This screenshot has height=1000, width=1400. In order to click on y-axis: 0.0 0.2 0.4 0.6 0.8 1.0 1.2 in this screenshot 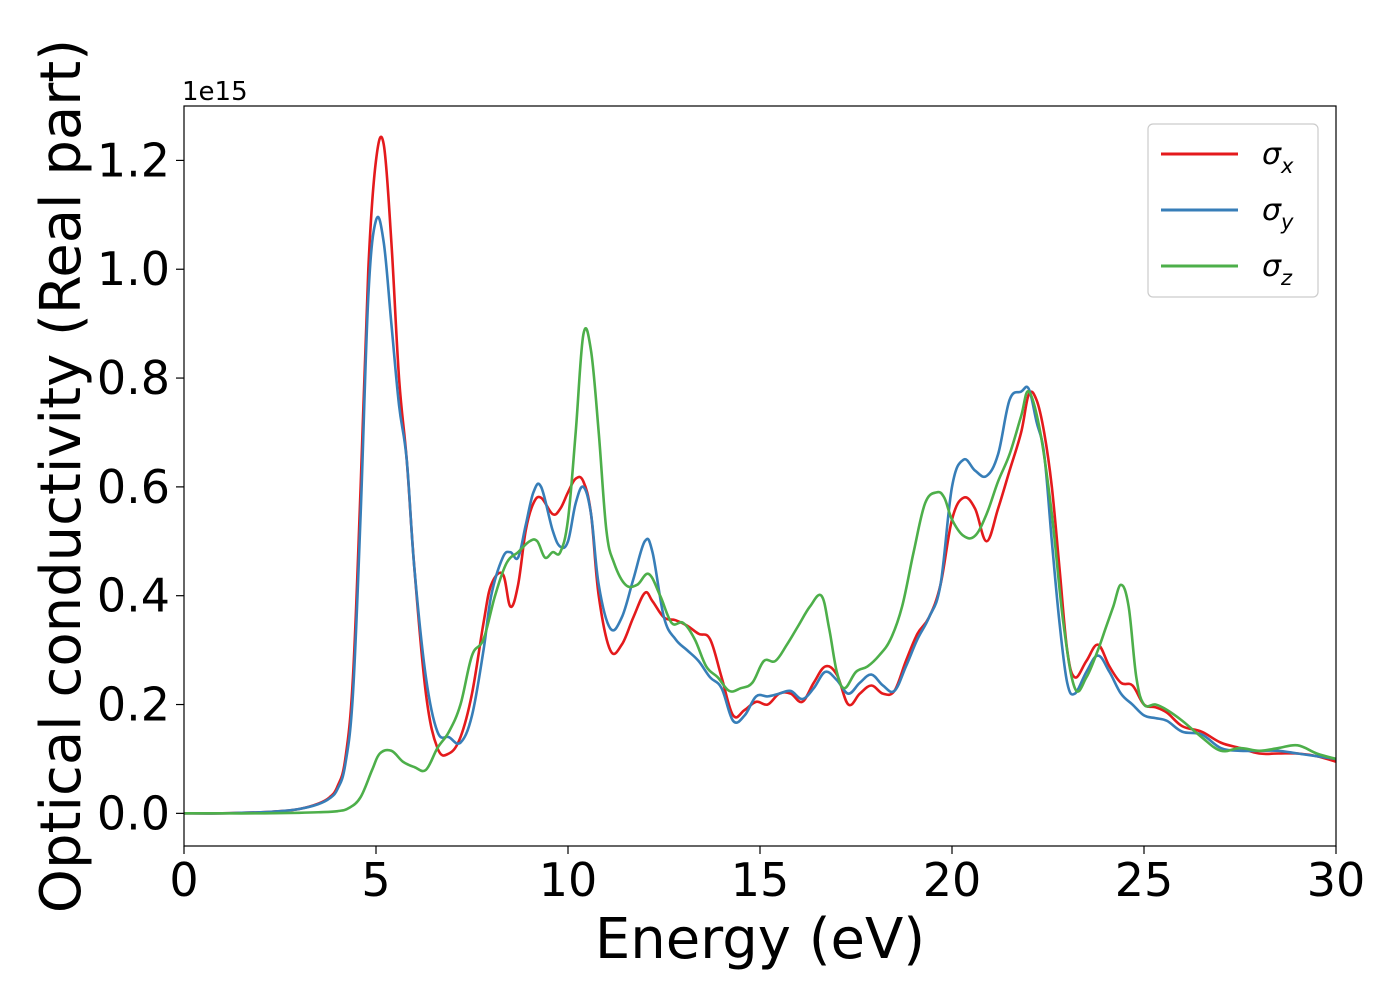, I will do `click(140, 486)`.